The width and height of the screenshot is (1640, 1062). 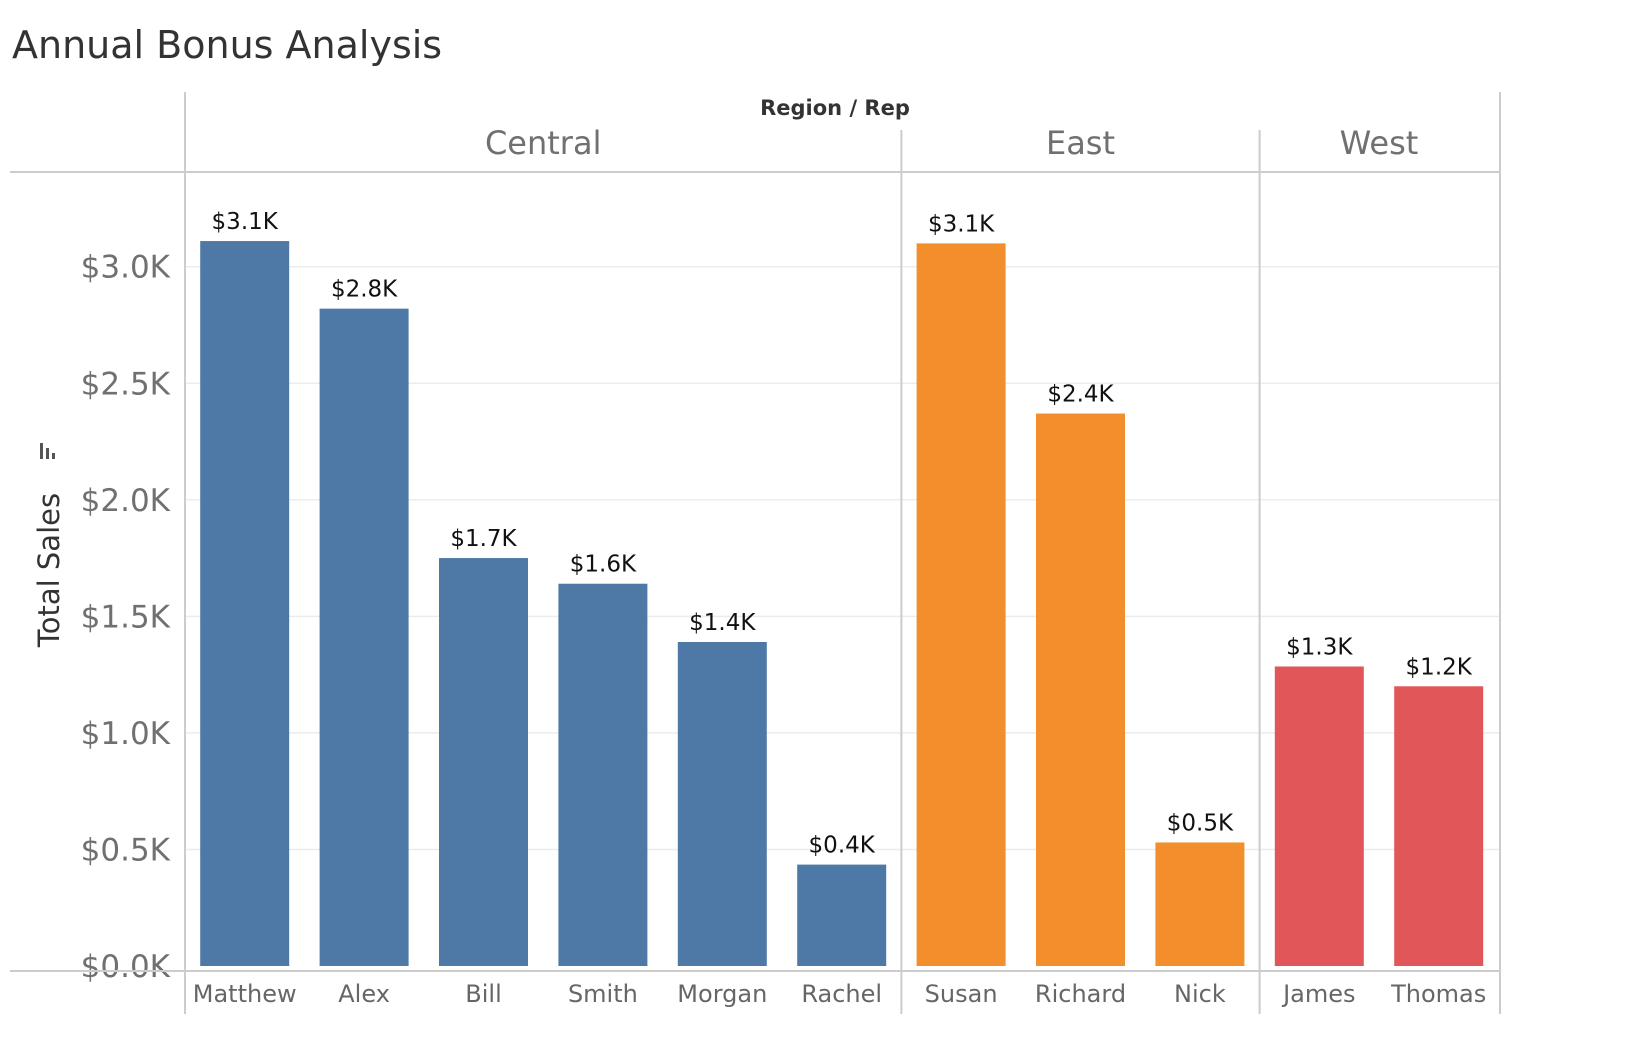 I want to click on y-tick-label: $1.0K, so click(x=126, y=734).